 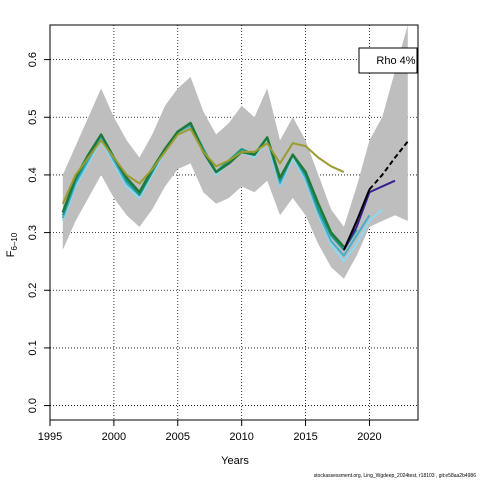 I want to click on y-axis-title: F6–10, so click(x=12, y=244).